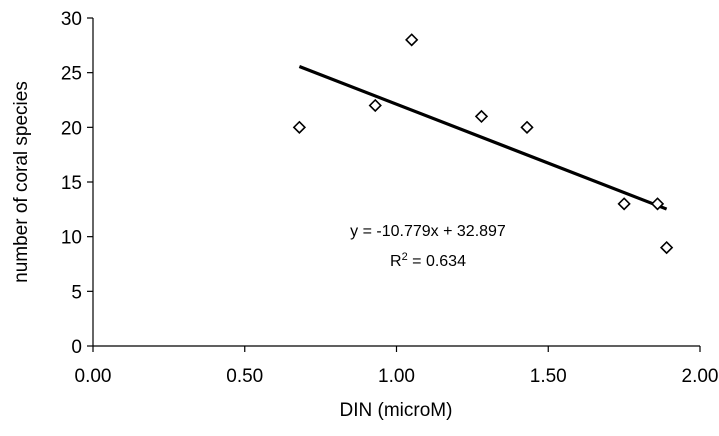 The height and width of the screenshot is (436, 719). I want to click on x-tick-label: 2.00, so click(700, 376).